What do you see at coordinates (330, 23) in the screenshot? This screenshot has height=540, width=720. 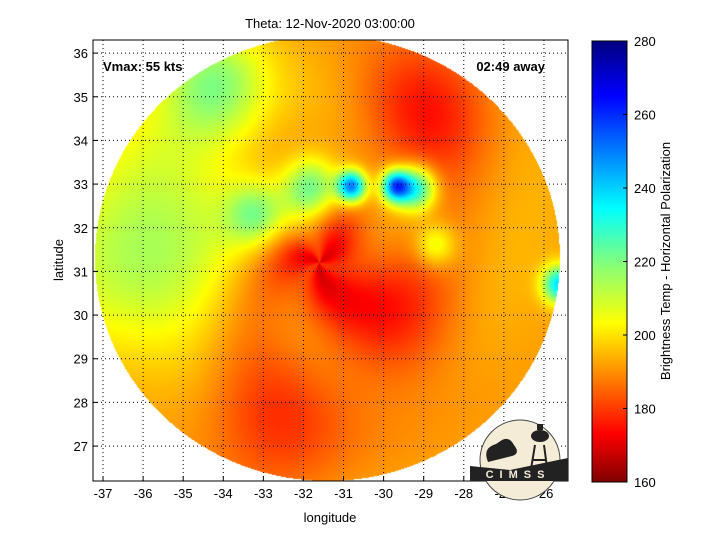 I see `chart-title: Theta: 12-Nov-2020 03:00:00` at bounding box center [330, 23].